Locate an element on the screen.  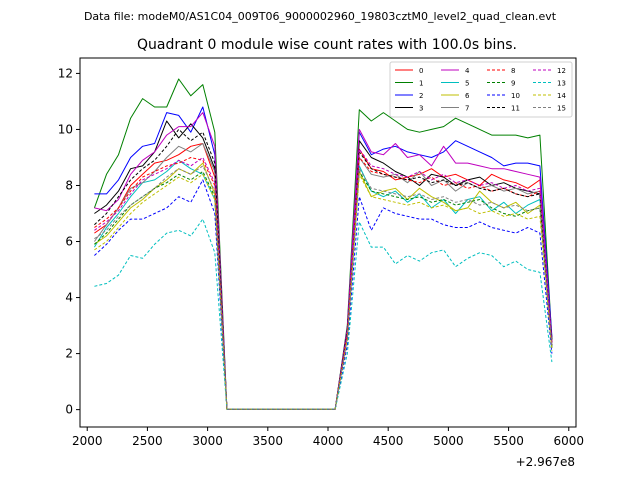
legend-label-8: 8 is located at coordinates (513, 71).